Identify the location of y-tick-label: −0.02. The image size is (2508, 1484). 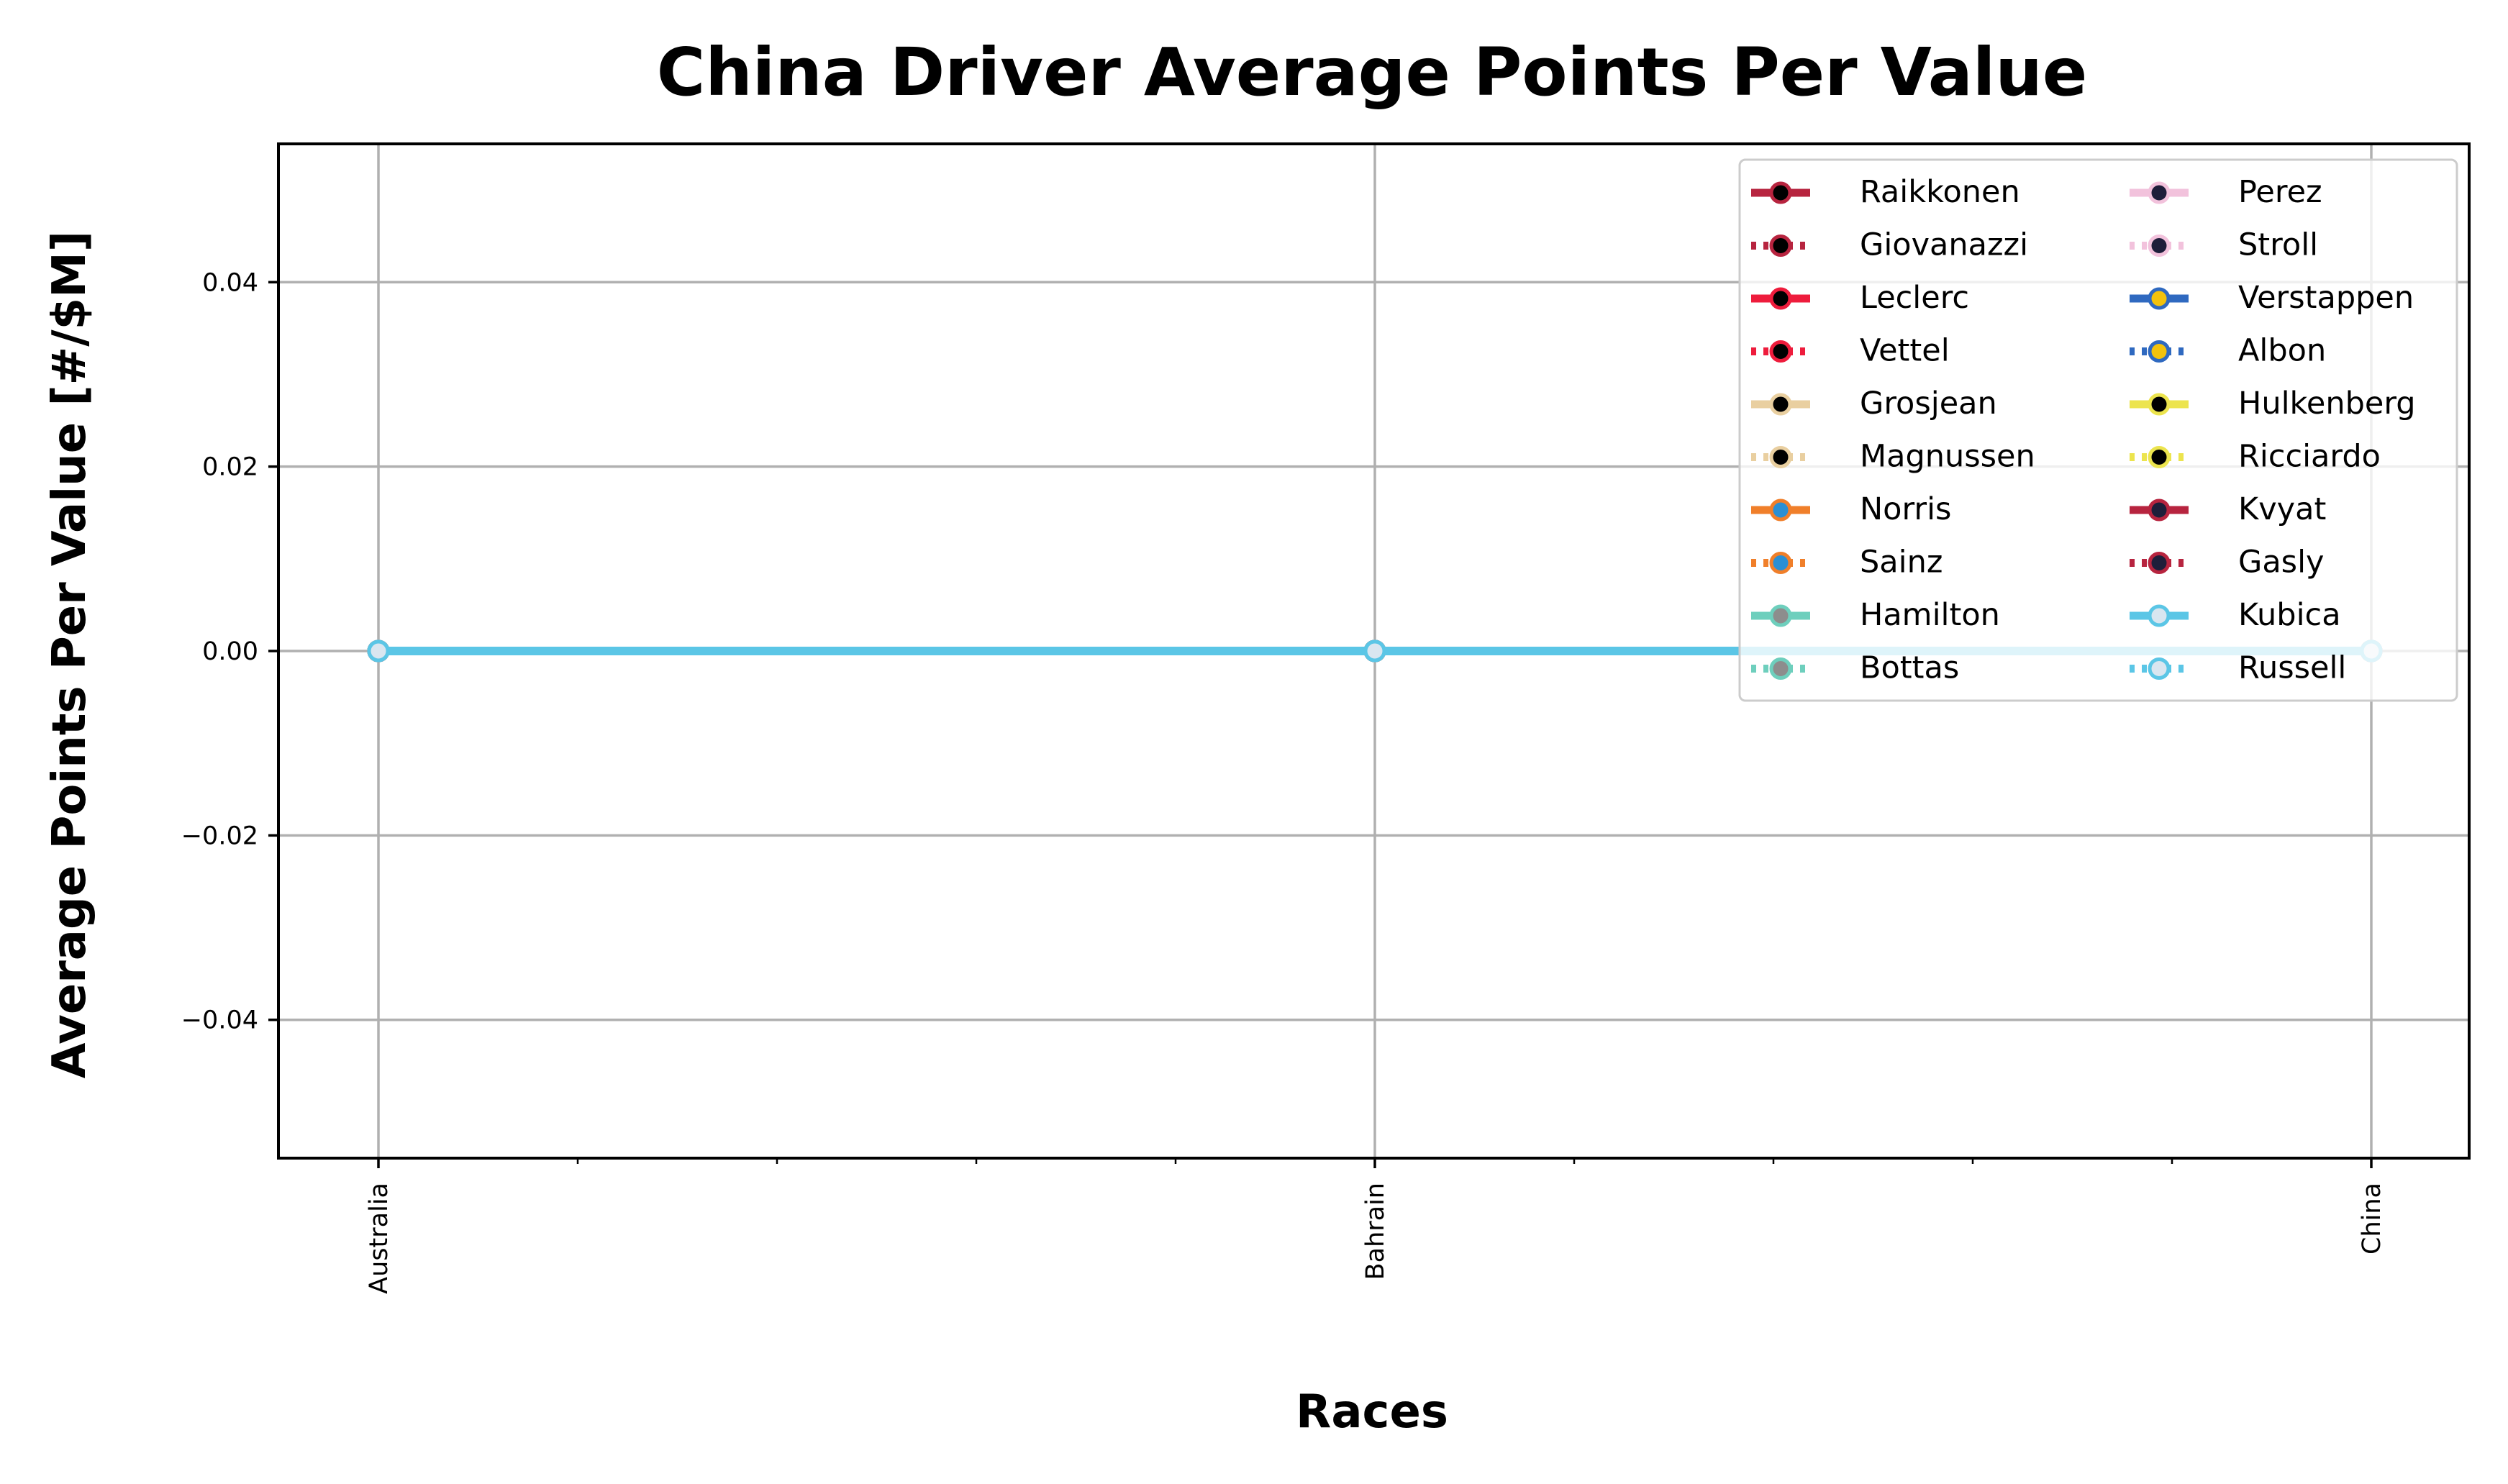
(220, 835).